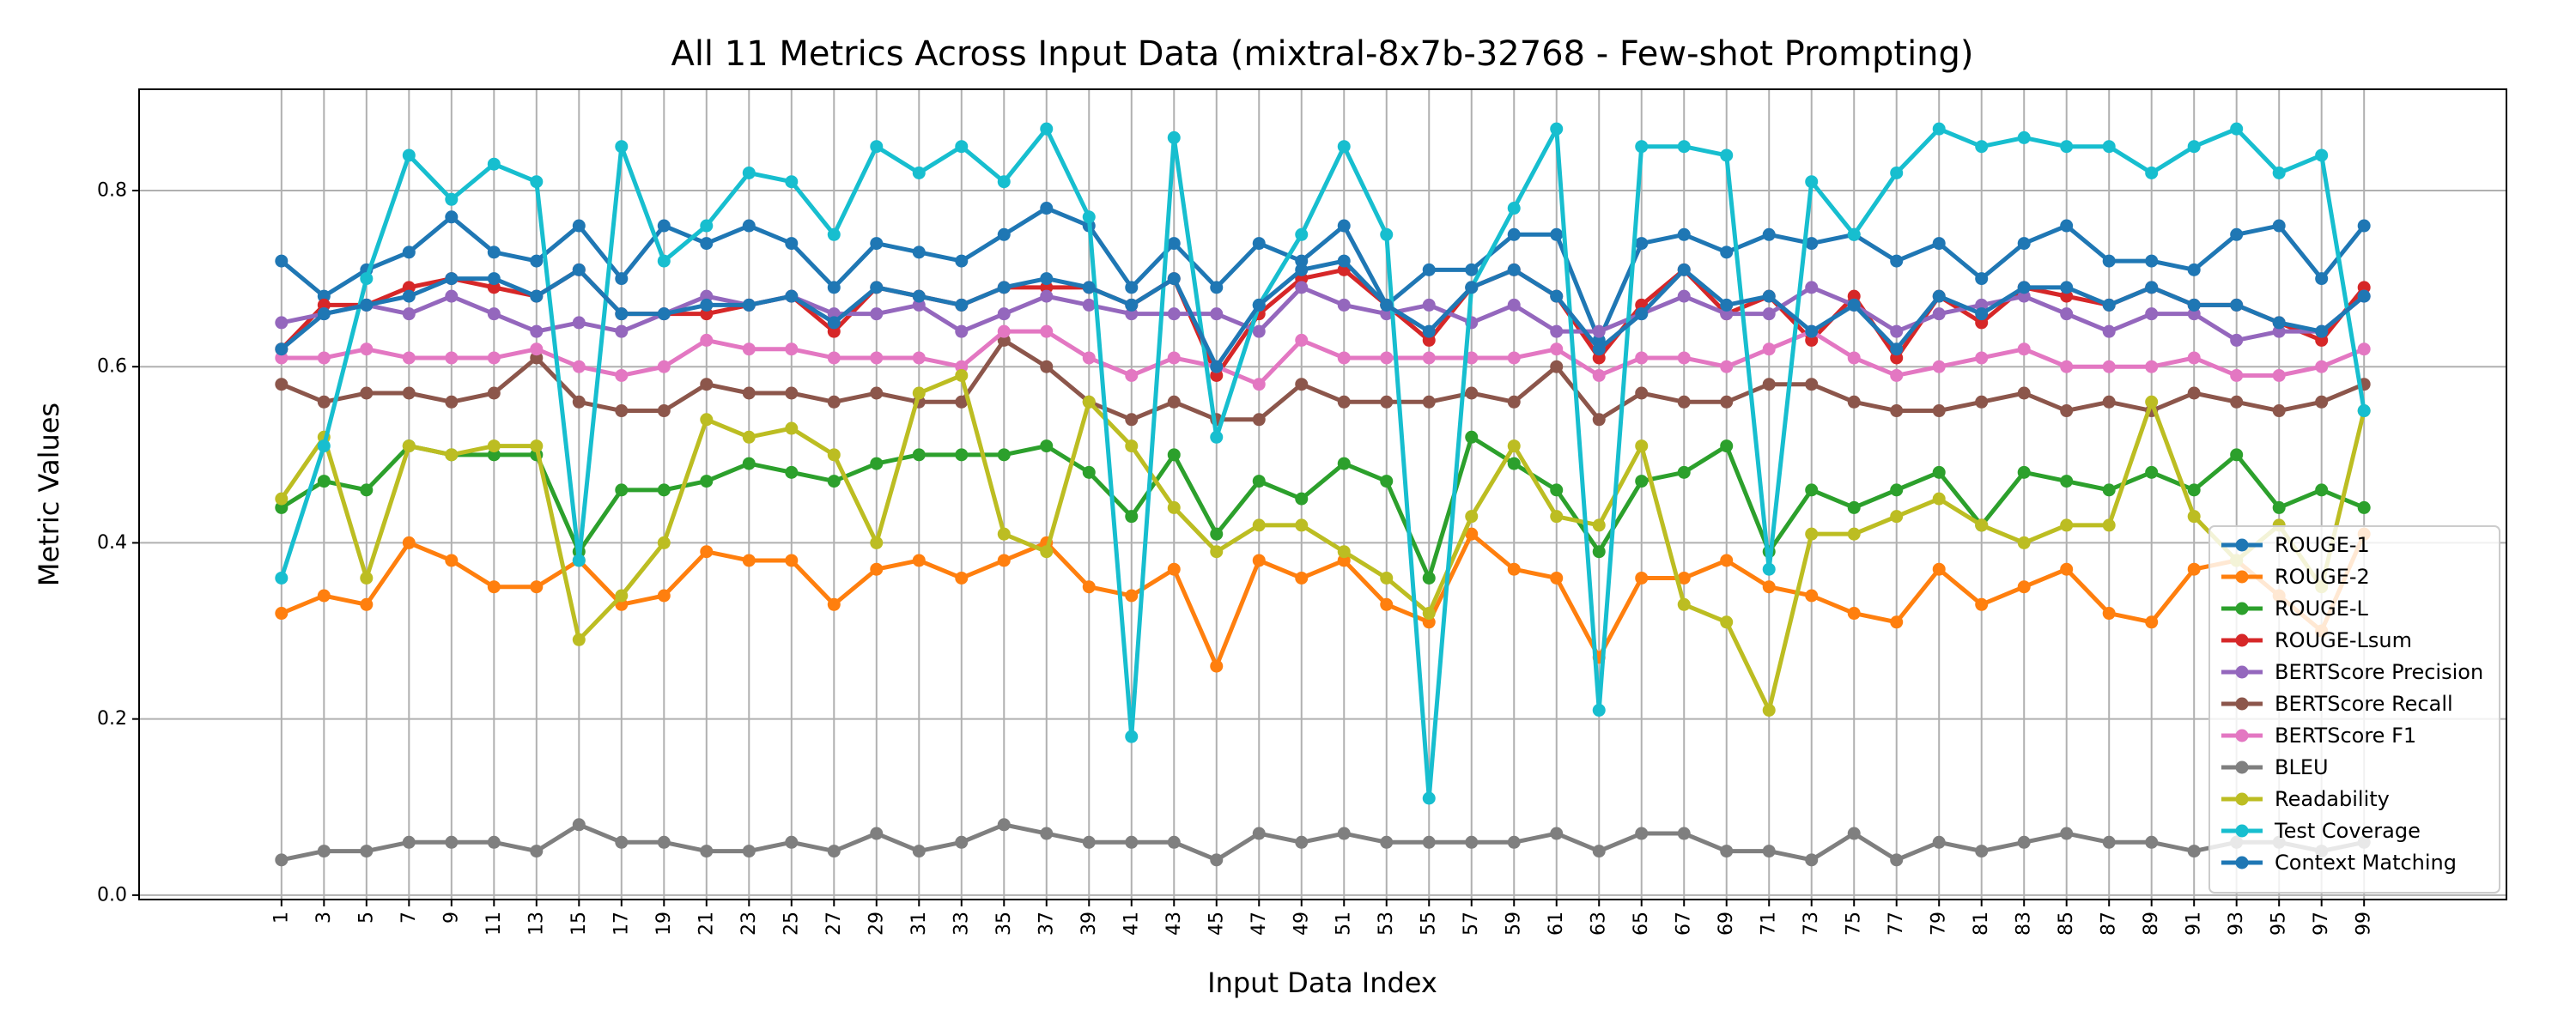  I want to click on series-line-context-matching, so click(1323, 313).